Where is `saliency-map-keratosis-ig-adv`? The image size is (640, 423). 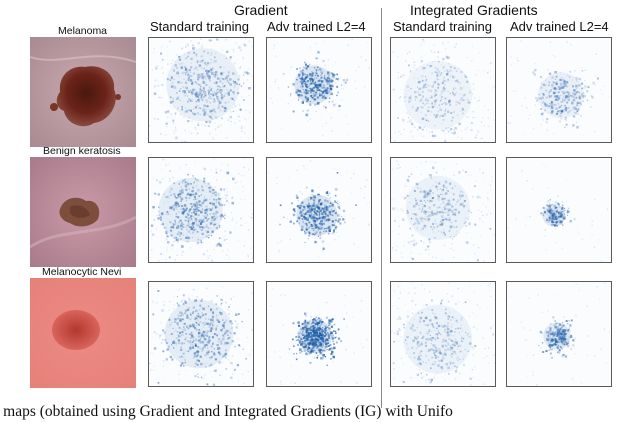 saliency-map-keratosis-ig-adv is located at coordinates (559, 210).